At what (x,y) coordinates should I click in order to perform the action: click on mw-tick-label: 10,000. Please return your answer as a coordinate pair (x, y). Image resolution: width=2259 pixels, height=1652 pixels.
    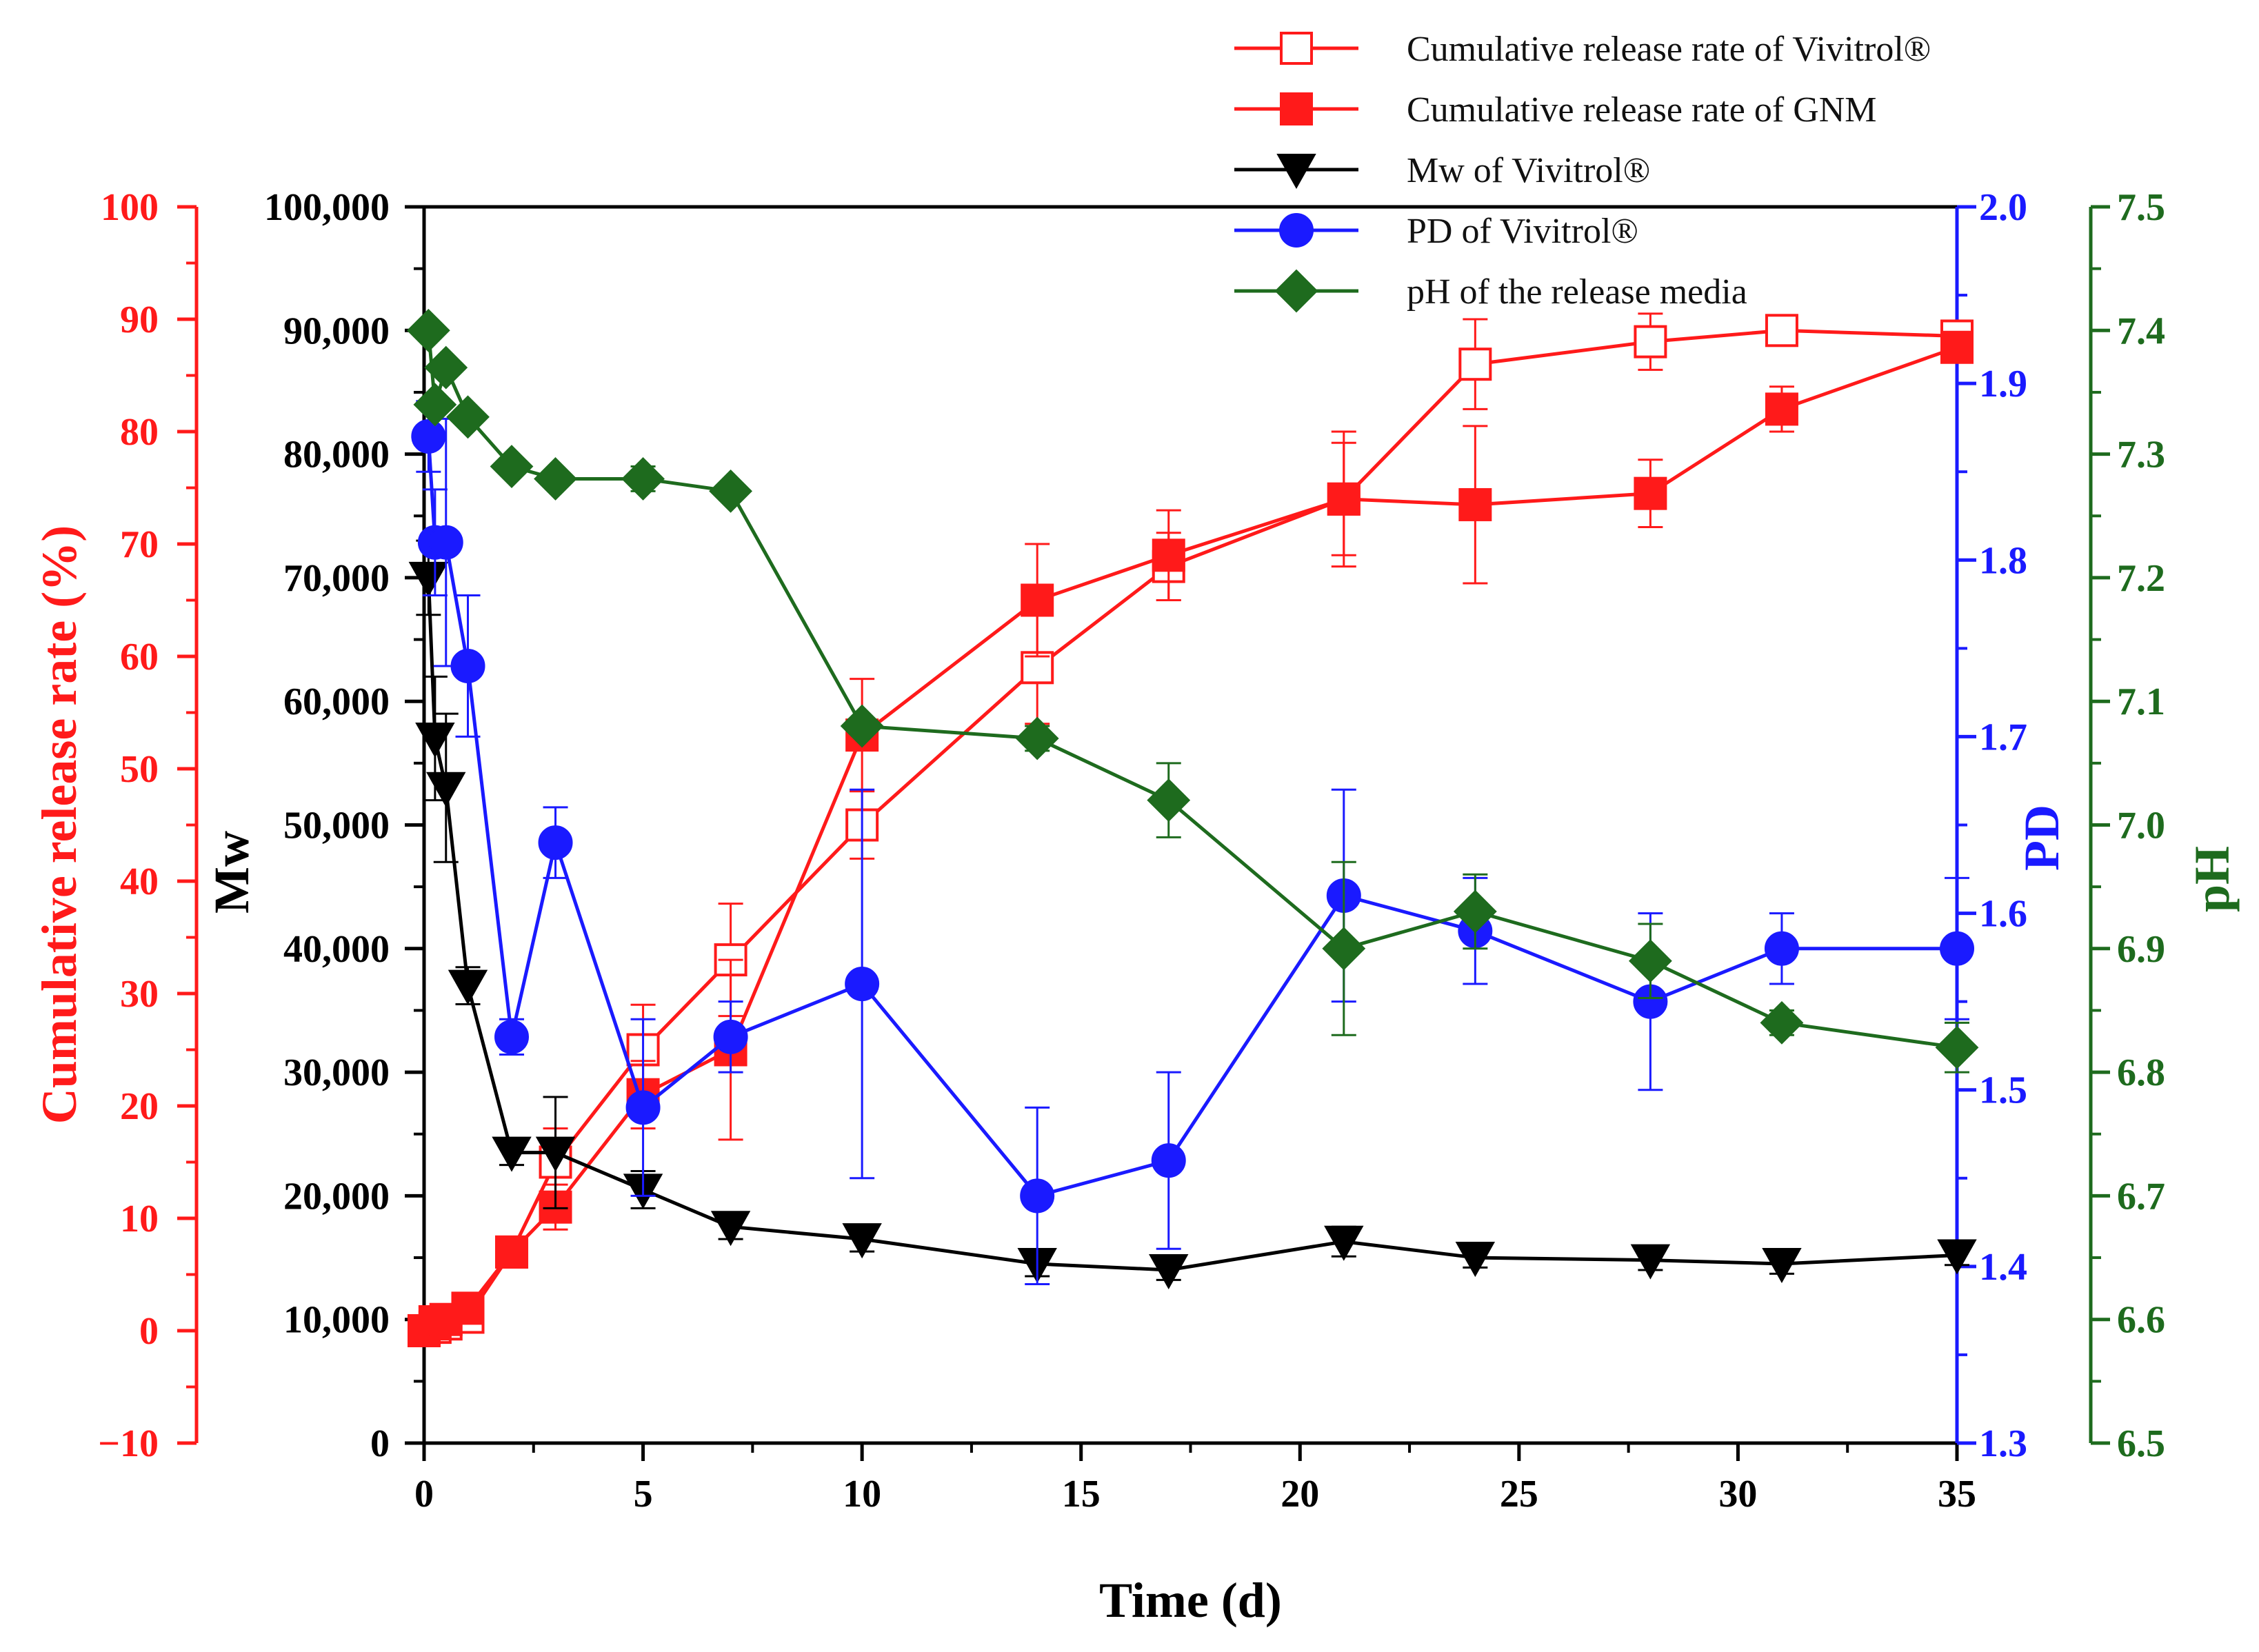
    Looking at the image, I should click on (336, 1321).